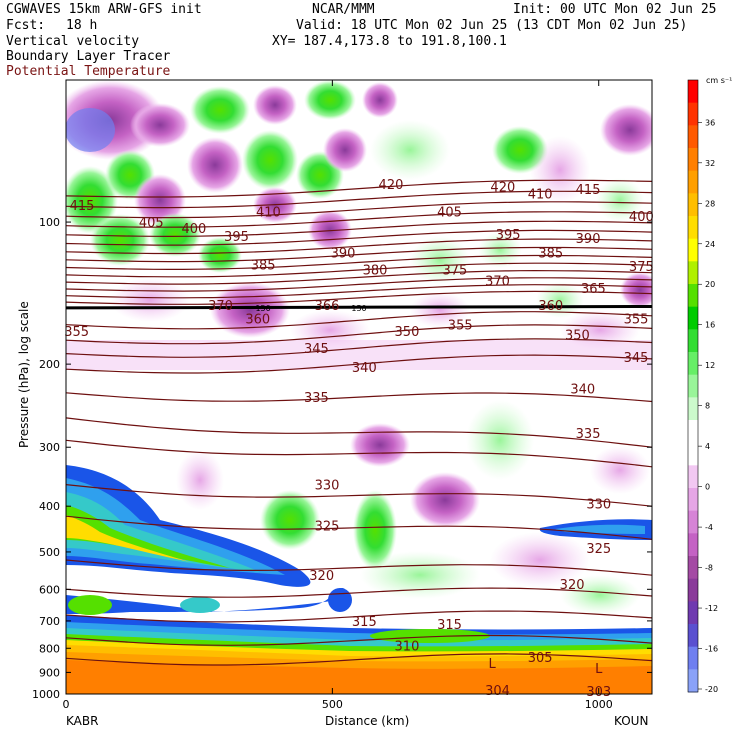 This screenshot has width=740, height=744. I want to click on theta-label: 400, so click(193, 229).